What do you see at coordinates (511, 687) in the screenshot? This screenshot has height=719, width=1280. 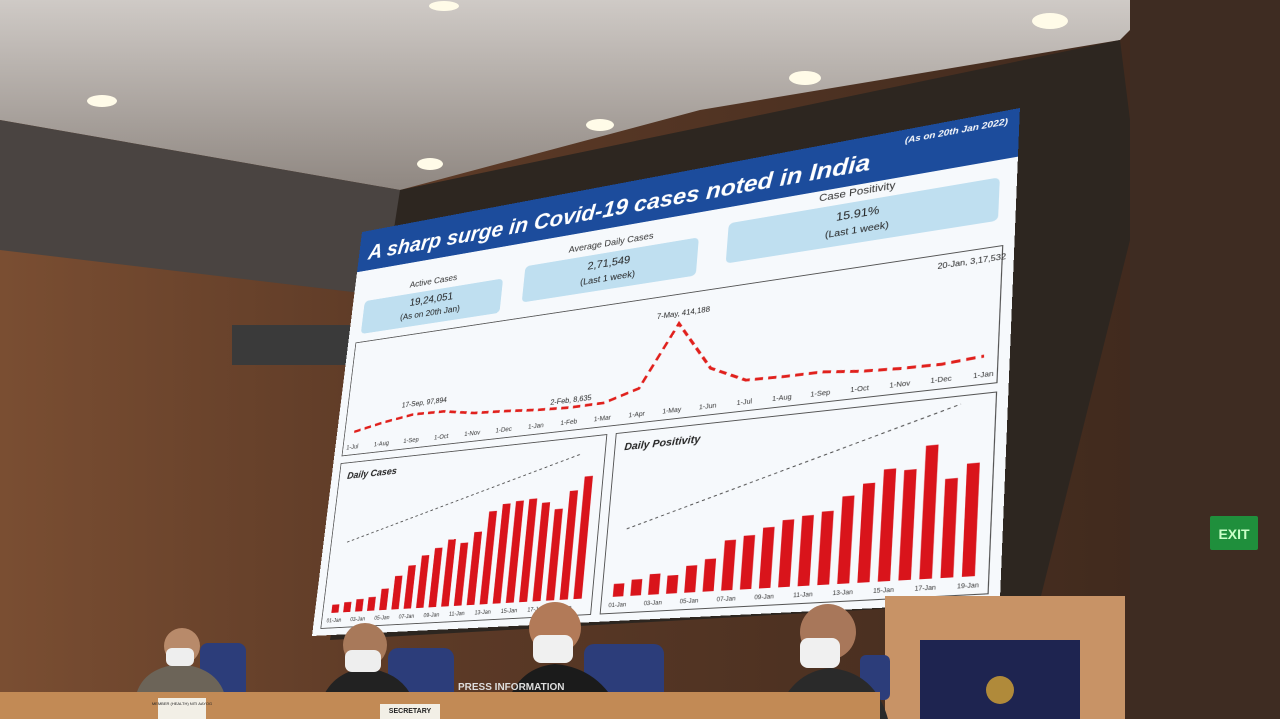 I see `banner-text: PRESS INFORMATION` at bounding box center [511, 687].